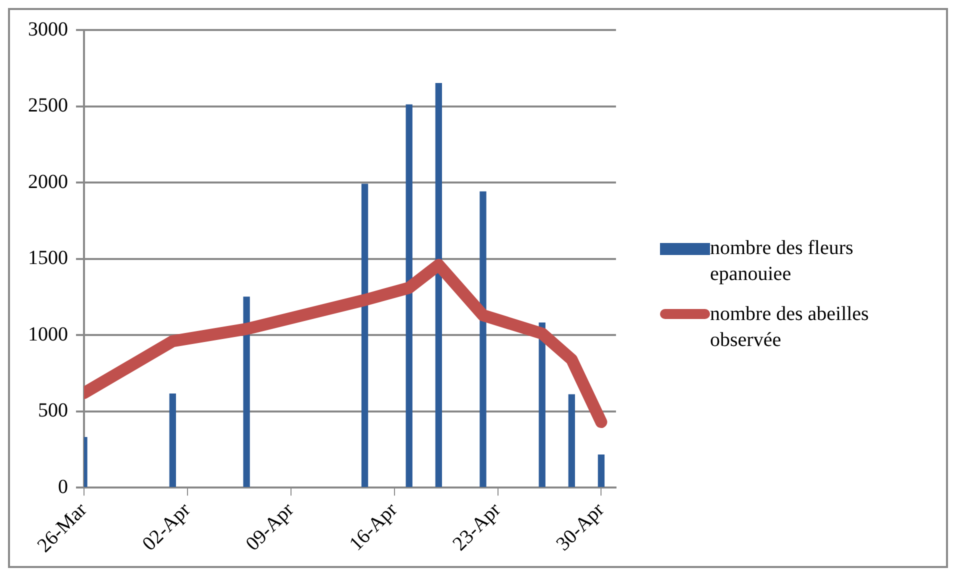 The height and width of the screenshot is (580, 958). I want to click on y-tick-label: 1000, so click(48, 334).